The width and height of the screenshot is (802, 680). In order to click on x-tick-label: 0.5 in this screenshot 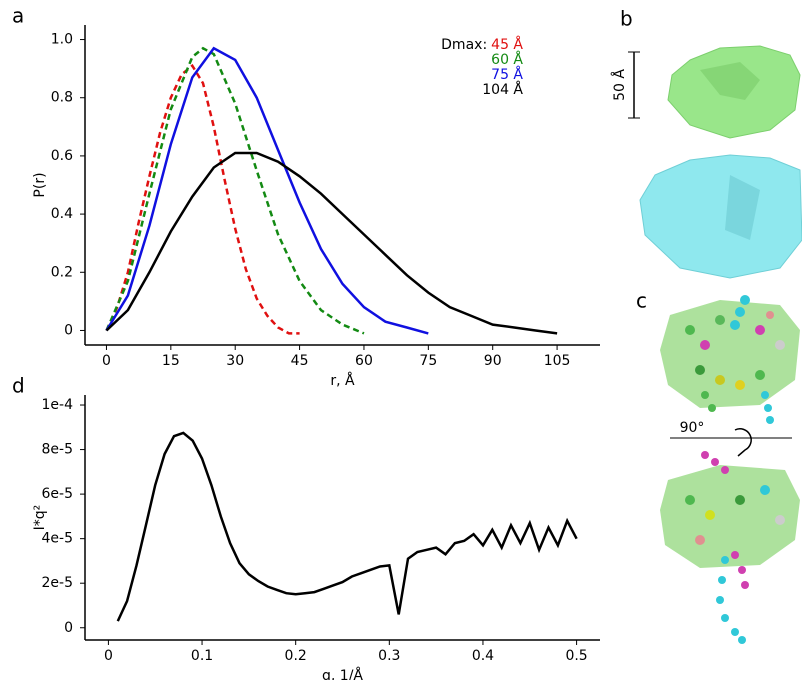, I will do `click(576, 656)`.